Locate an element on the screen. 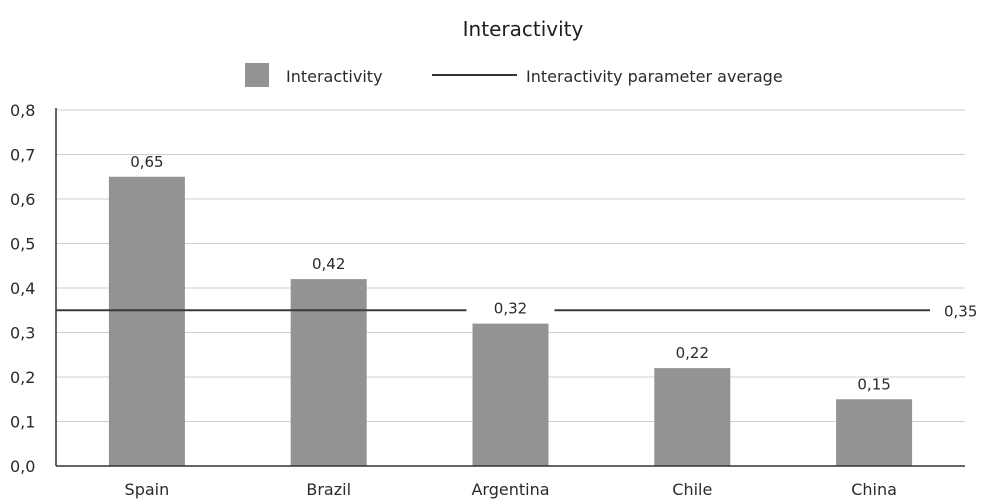 Image resolution: width=990 pixels, height=500 pixels. legend-line-label: Interactivity parameter average is located at coordinates (654, 76).